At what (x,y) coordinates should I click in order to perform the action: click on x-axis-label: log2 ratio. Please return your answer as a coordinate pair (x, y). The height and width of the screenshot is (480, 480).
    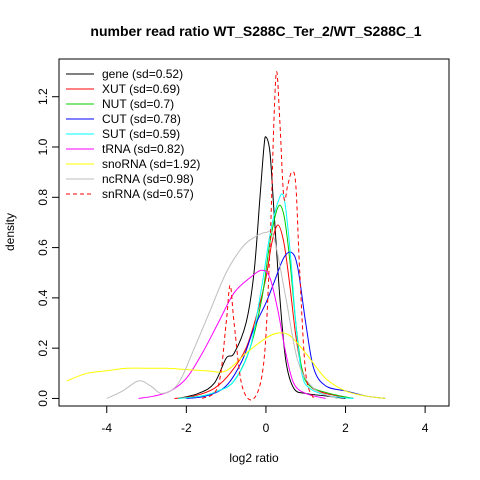
    Looking at the image, I should click on (254, 458).